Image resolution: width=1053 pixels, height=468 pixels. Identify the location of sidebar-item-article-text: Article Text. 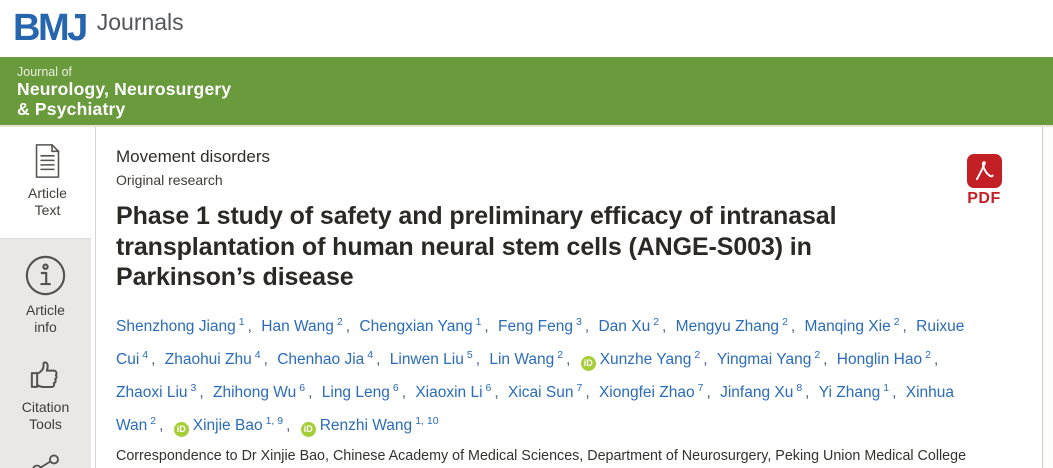
(47, 180).